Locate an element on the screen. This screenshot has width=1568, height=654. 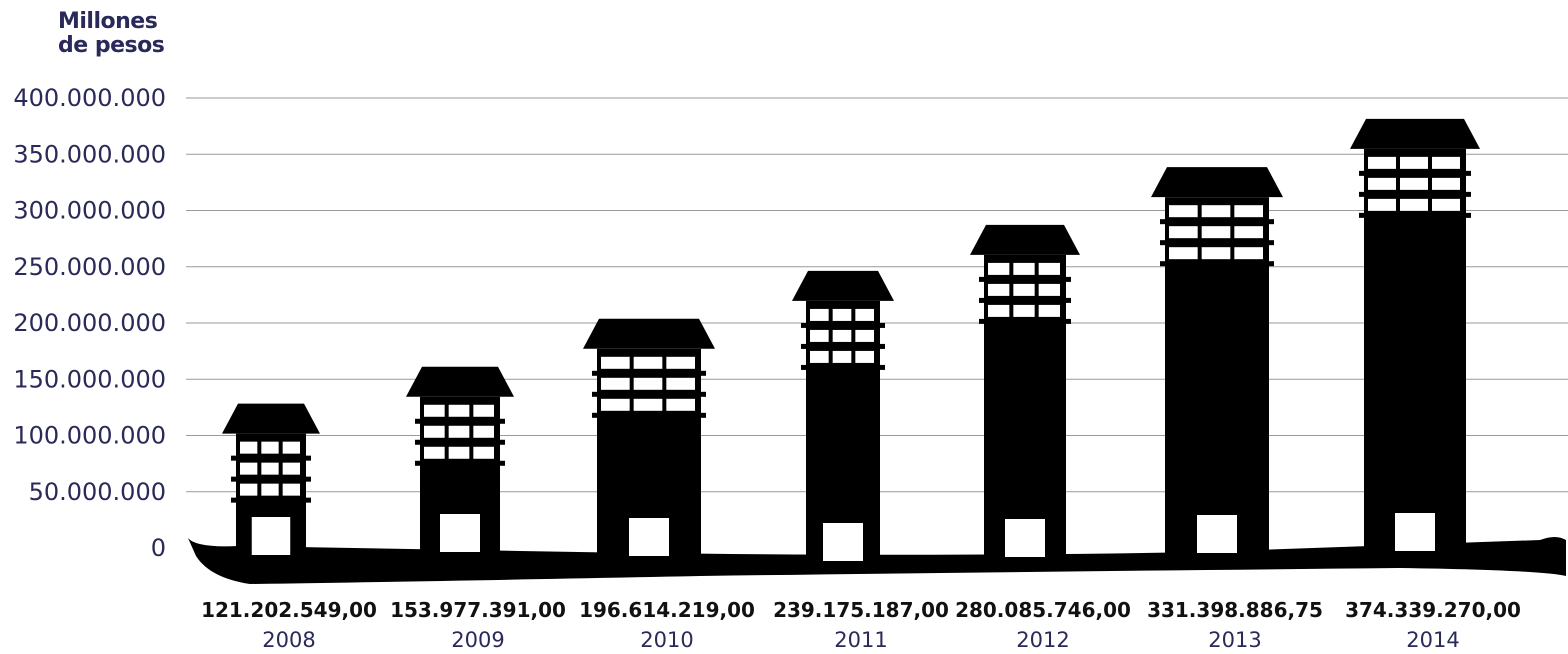
value-label: 153.977.391,00 is located at coordinates (478, 610).